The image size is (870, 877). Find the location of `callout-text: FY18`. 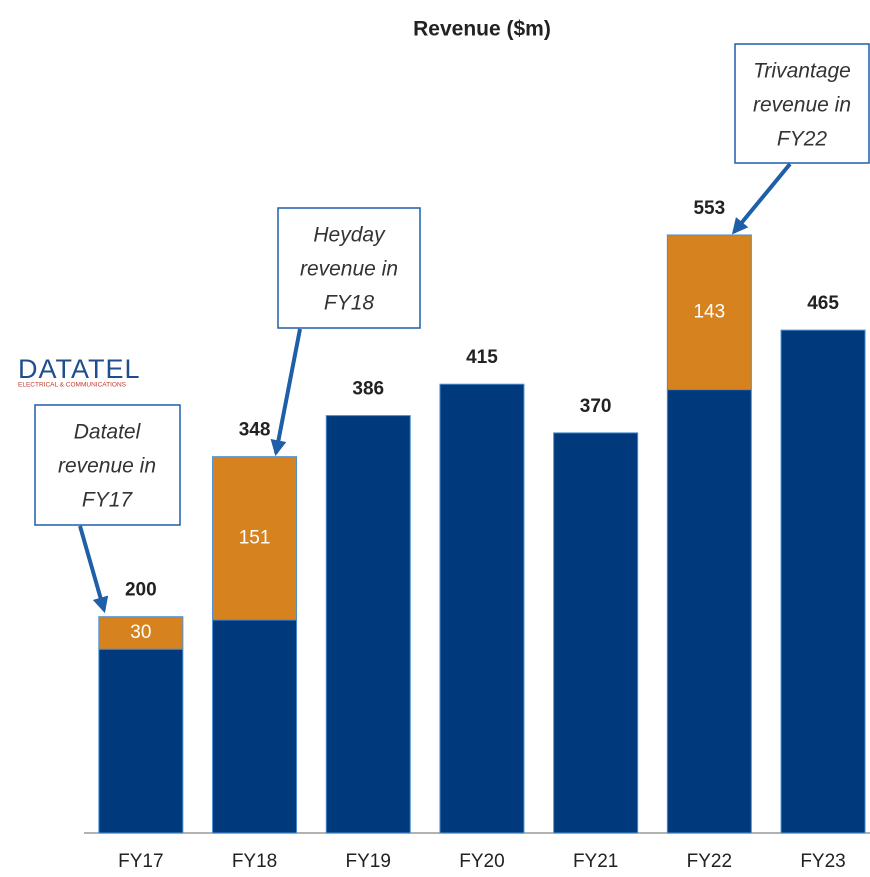

callout-text: FY18 is located at coordinates (349, 303).